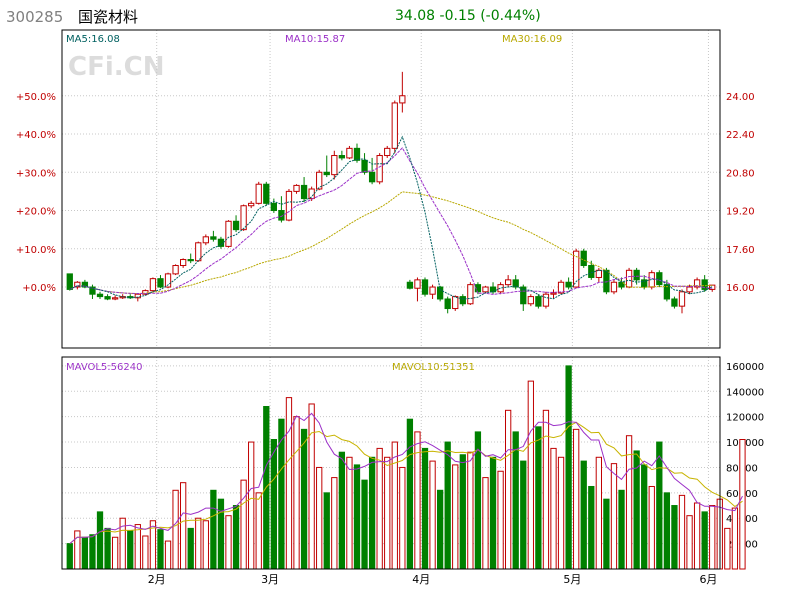  What do you see at coordinates (36, 97) in the screenshot?
I see `left-tick-label: +50.0%` at bounding box center [36, 97].